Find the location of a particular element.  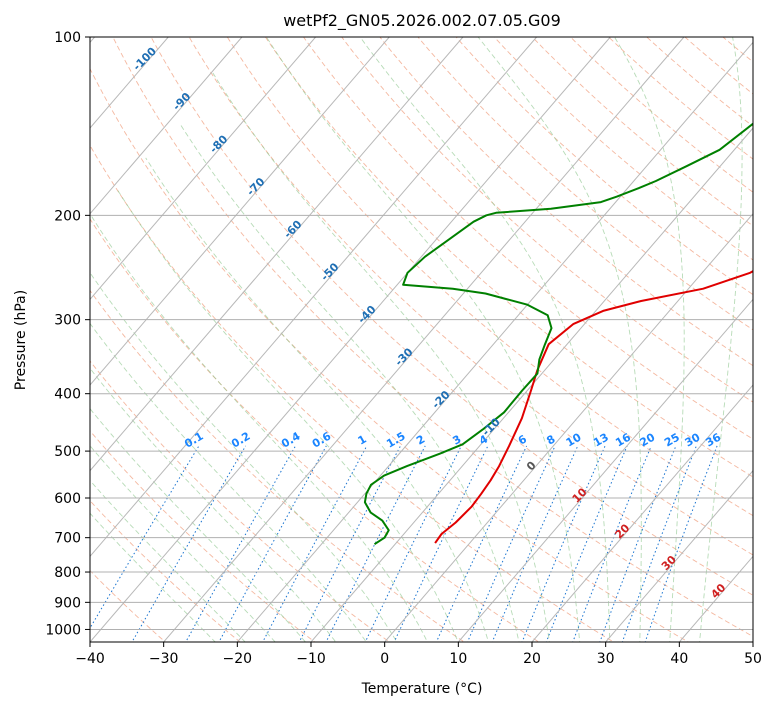

x-tick-label: 50 is located at coordinates (753, 659).